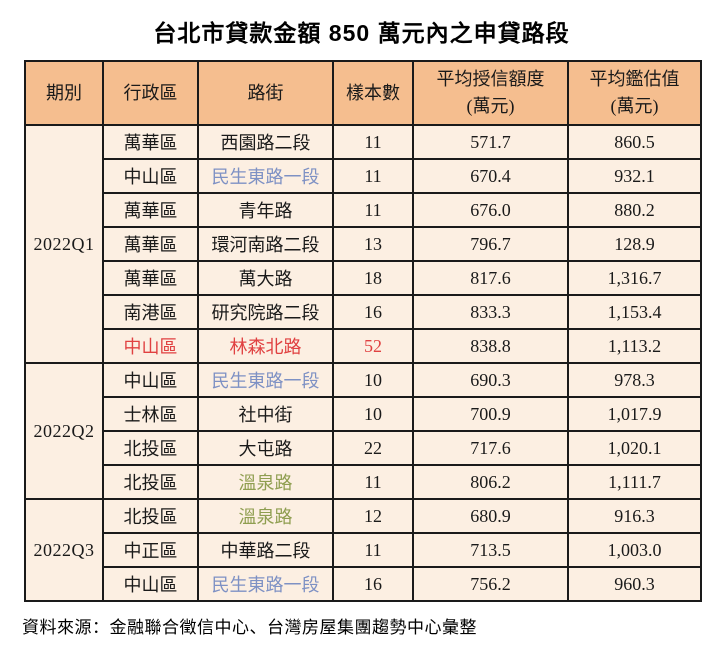  I want to click on header-avg-credit-line2: (萬元), so click(490, 106).